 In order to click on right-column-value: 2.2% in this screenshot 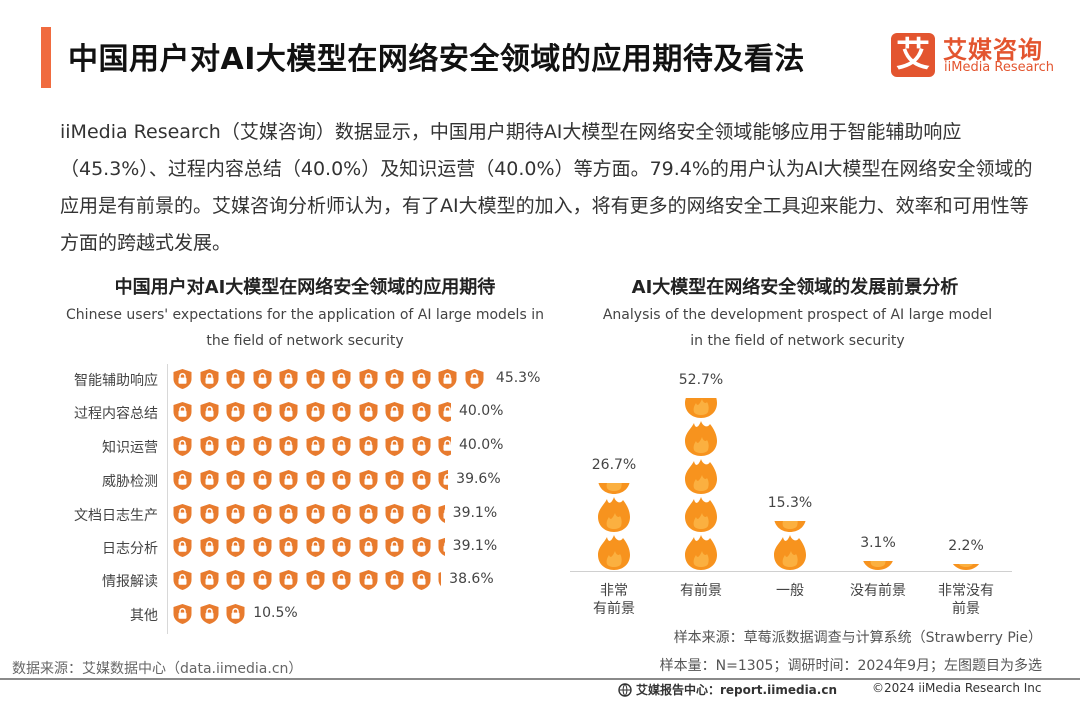, I will do `click(966, 545)`.